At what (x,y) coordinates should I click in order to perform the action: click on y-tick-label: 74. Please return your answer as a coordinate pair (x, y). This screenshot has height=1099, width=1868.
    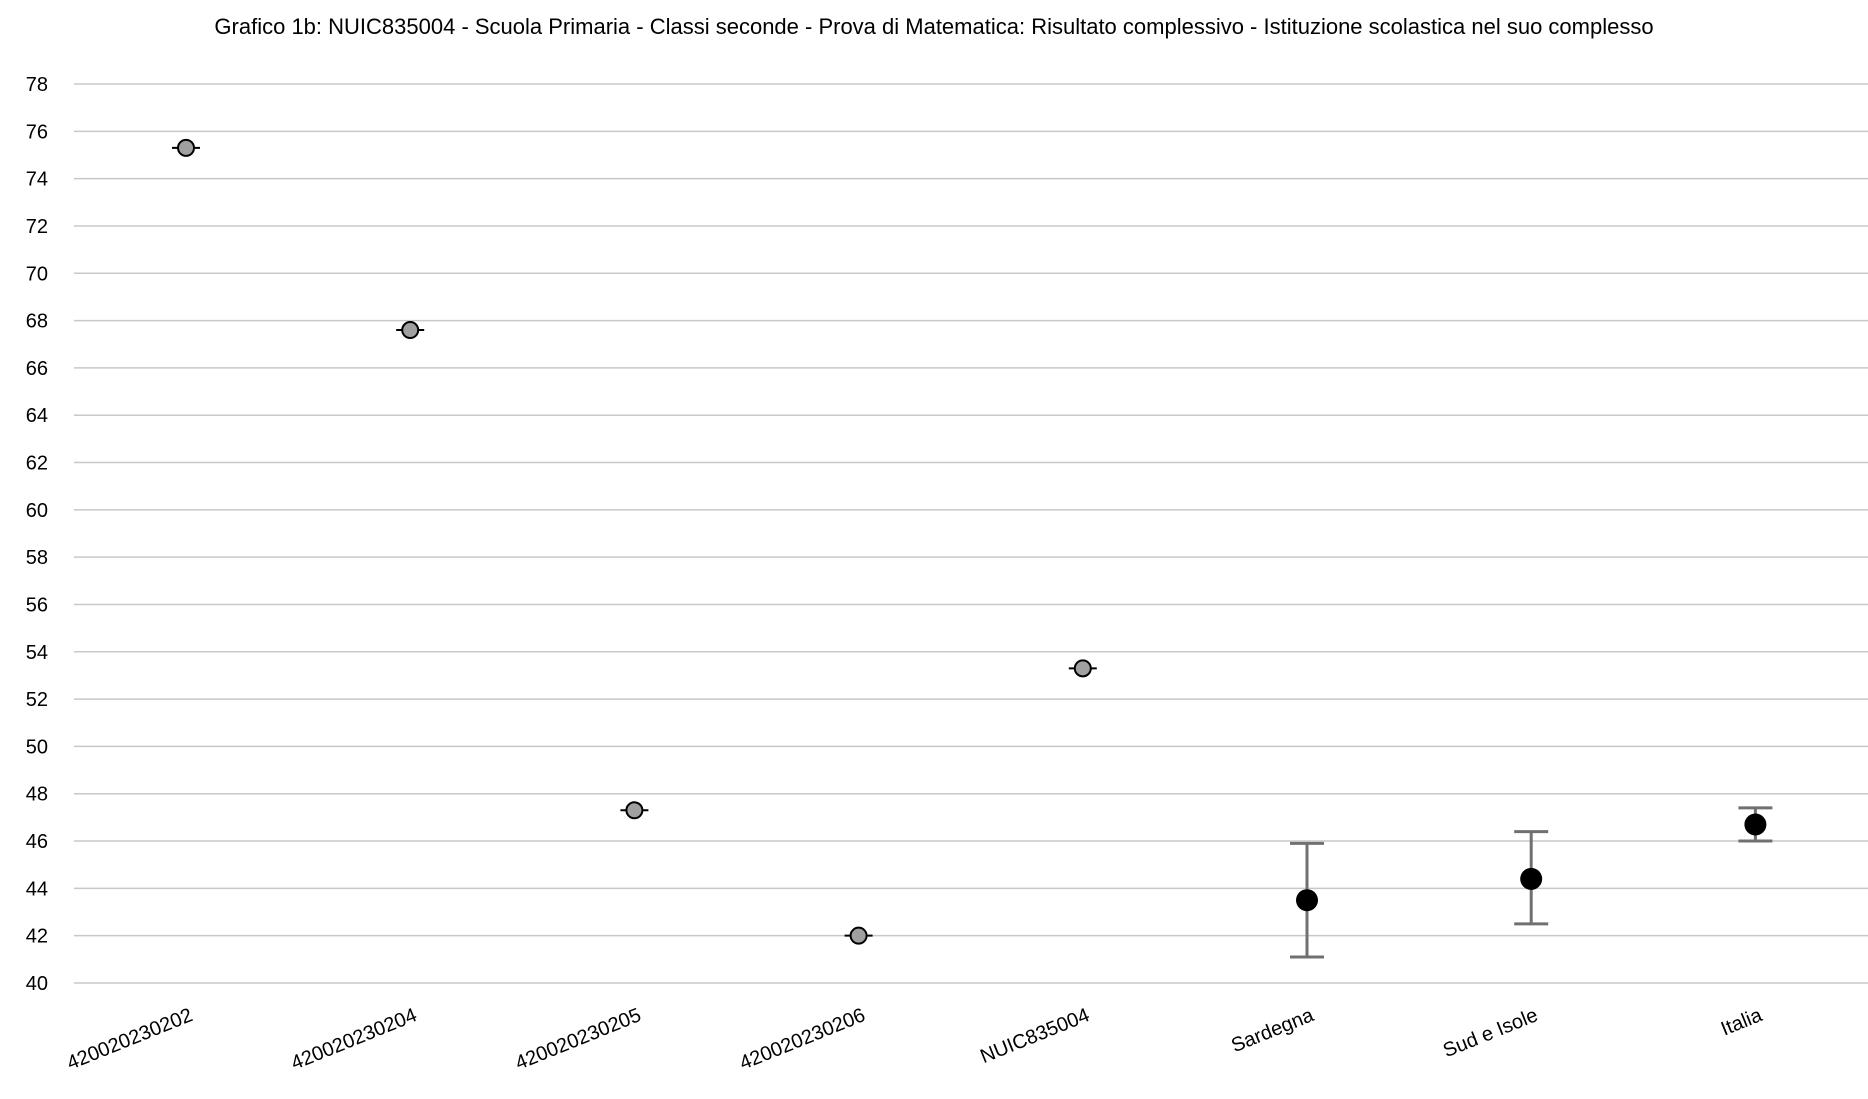
    Looking at the image, I should click on (37, 180).